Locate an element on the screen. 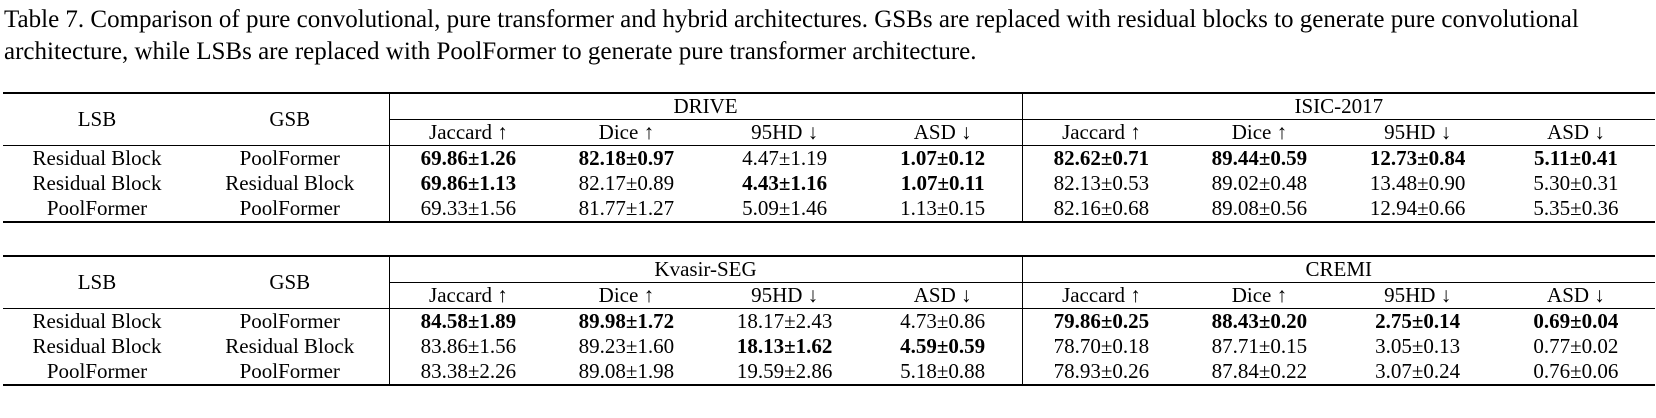  value-text: 89.23±1.60 is located at coordinates (626, 346).